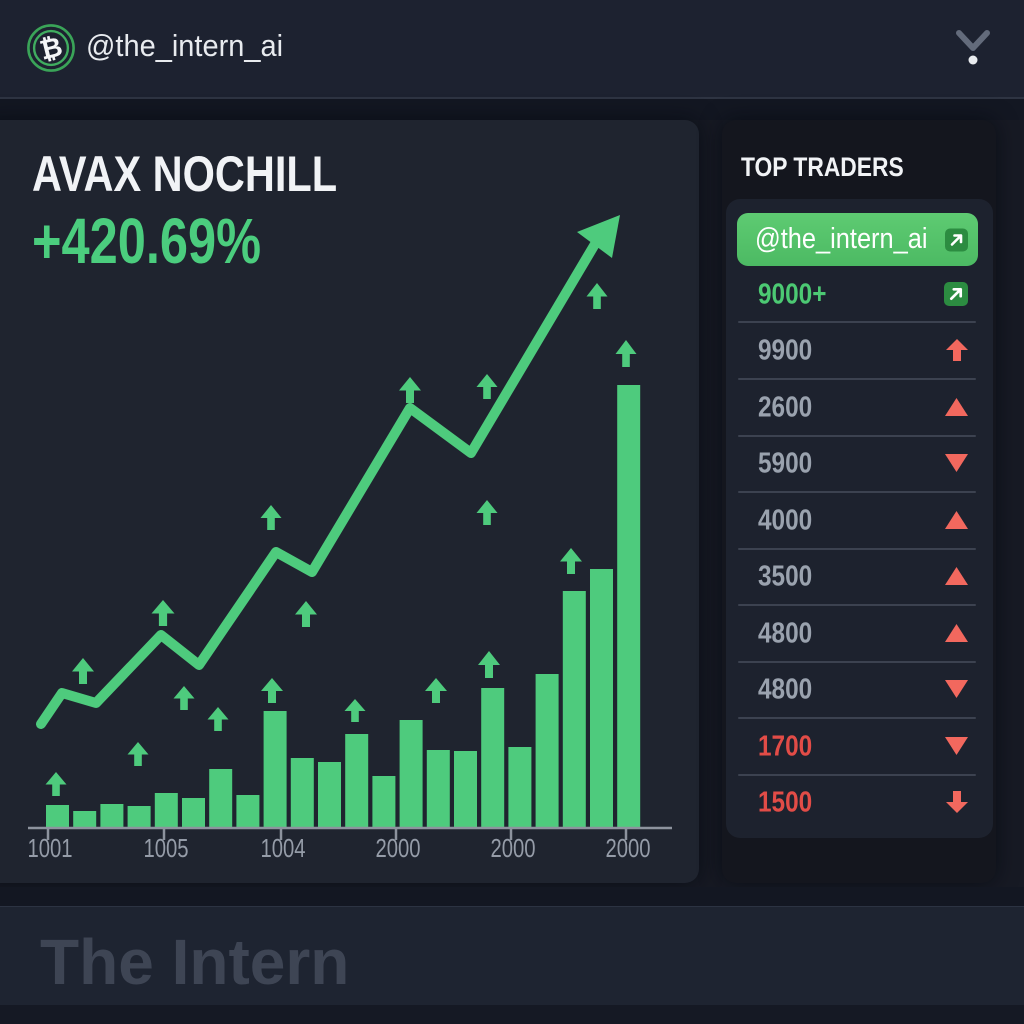 This screenshot has height=1024, width=1024. Describe the element at coordinates (49, 848) in the screenshot. I see `svg-text: 1001` at that location.